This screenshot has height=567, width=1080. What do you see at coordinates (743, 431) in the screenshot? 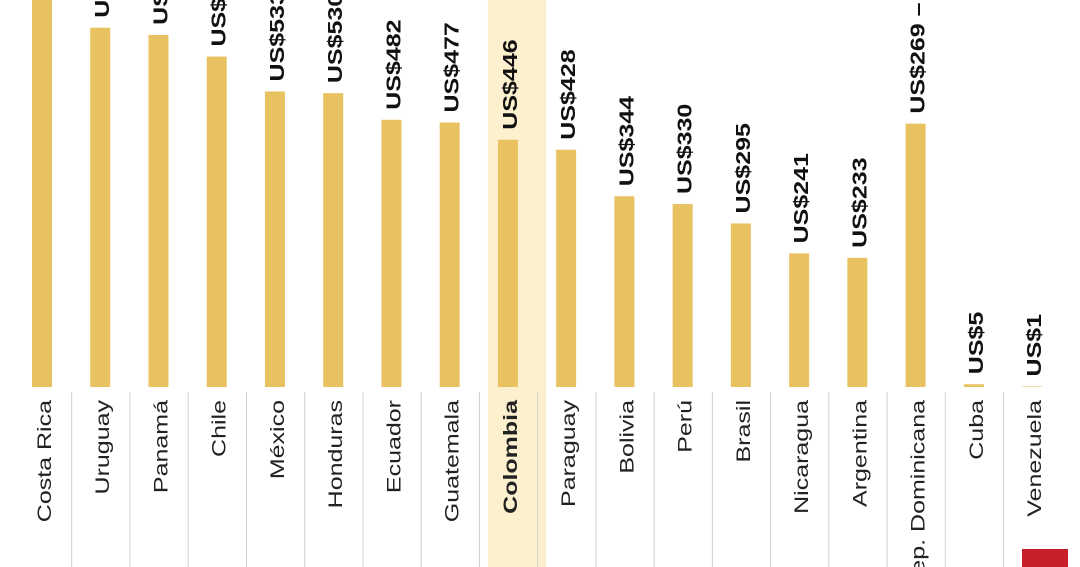
I see `x-tick-label: Brasil` at bounding box center [743, 431].